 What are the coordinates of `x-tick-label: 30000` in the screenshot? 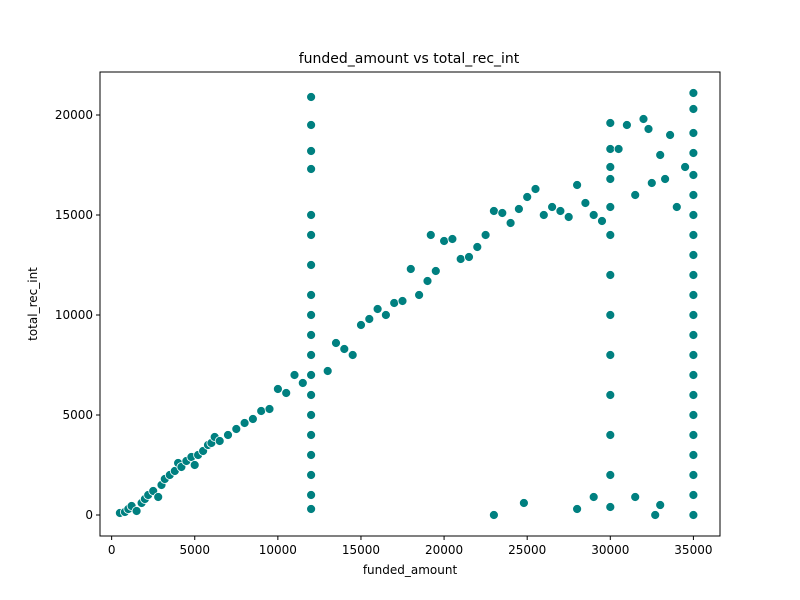 It's located at (610, 550).